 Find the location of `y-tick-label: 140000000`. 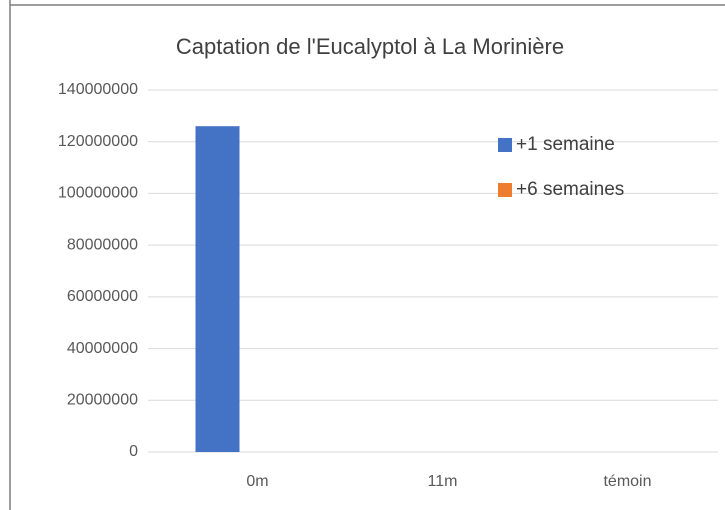

y-tick-label: 140000000 is located at coordinates (98, 89).